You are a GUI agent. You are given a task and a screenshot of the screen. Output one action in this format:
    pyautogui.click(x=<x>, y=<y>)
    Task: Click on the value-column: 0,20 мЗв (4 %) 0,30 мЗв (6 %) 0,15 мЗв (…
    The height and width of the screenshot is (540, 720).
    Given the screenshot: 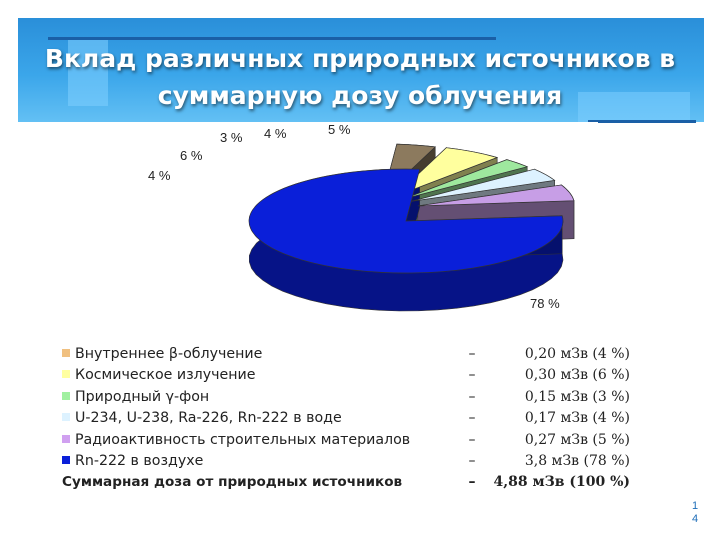 What is the action you would take?
    pyautogui.click(x=555, y=419)
    